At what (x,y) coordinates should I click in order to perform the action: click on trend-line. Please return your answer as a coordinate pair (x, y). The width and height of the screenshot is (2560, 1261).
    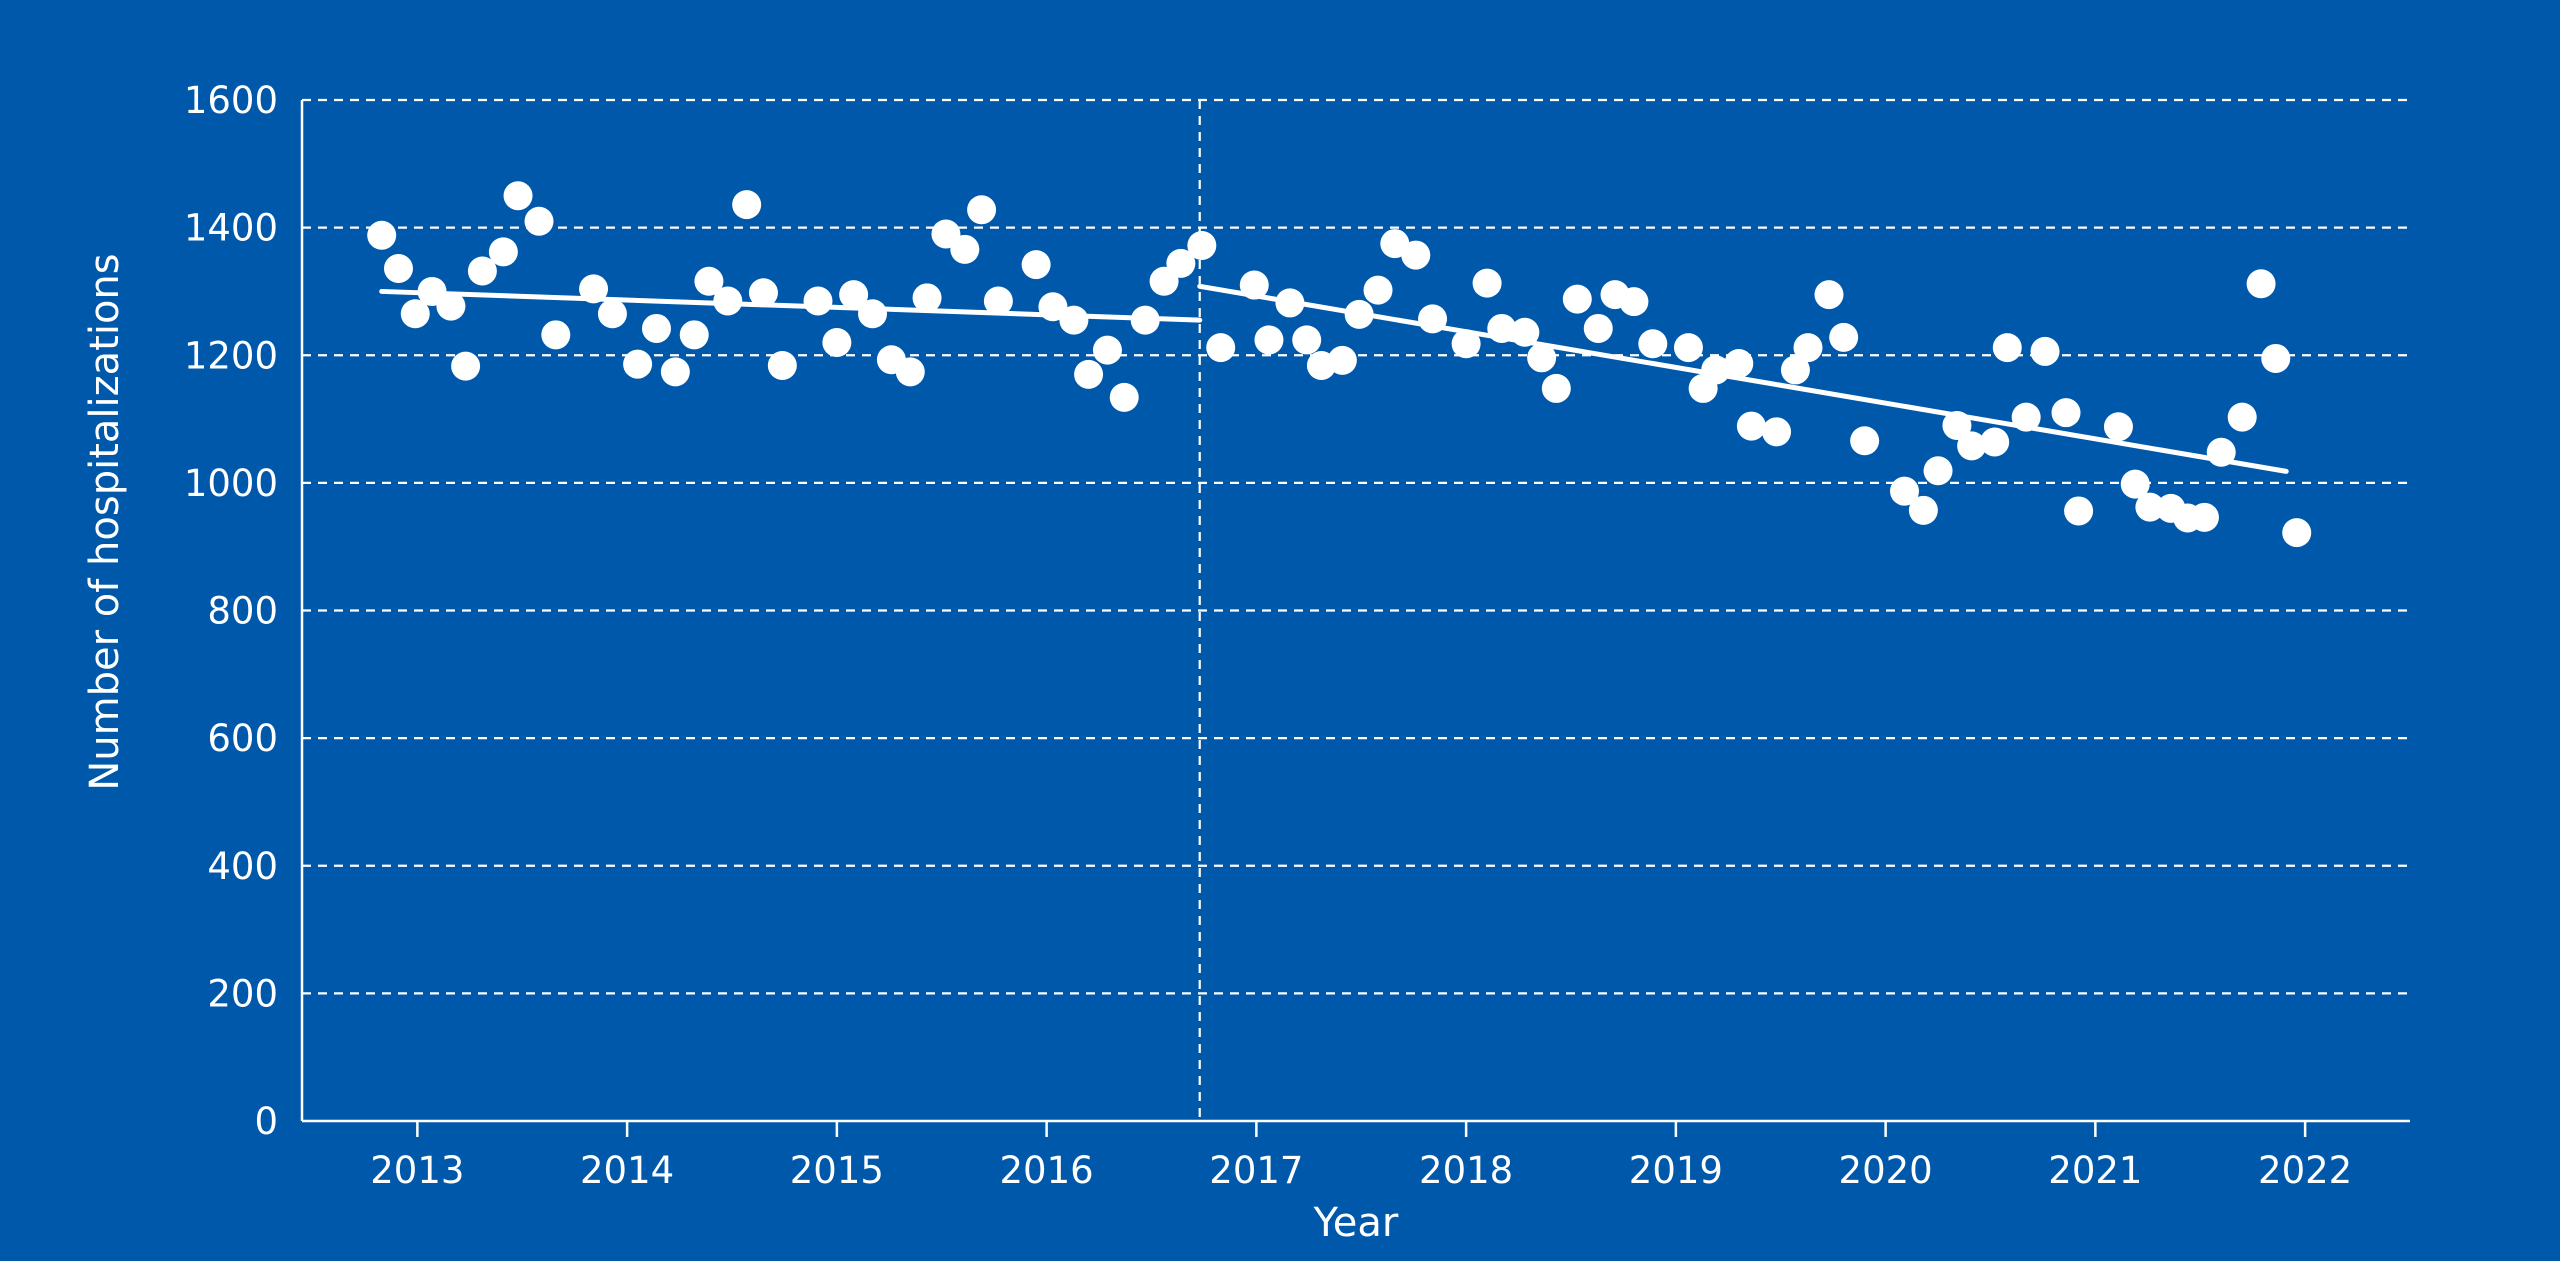
    Looking at the image, I should click on (1743, 378).